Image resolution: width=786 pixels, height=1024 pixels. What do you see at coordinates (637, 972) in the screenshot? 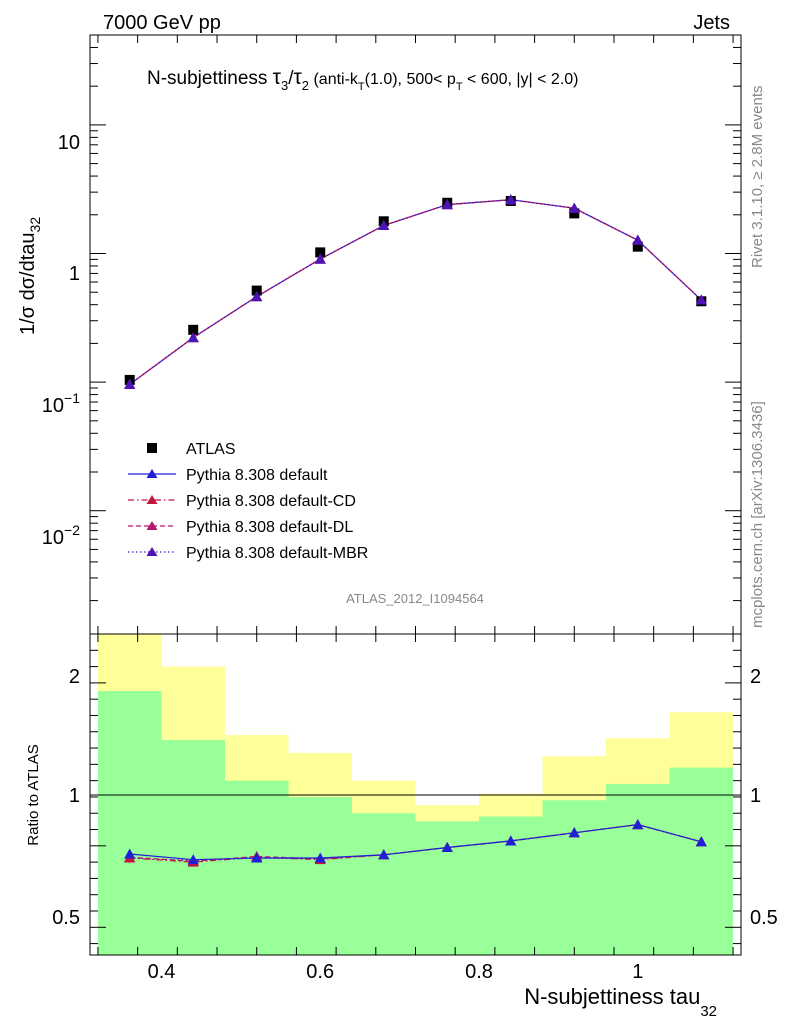
I see `x-tick-label-1: 1` at bounding box center [637, 972].